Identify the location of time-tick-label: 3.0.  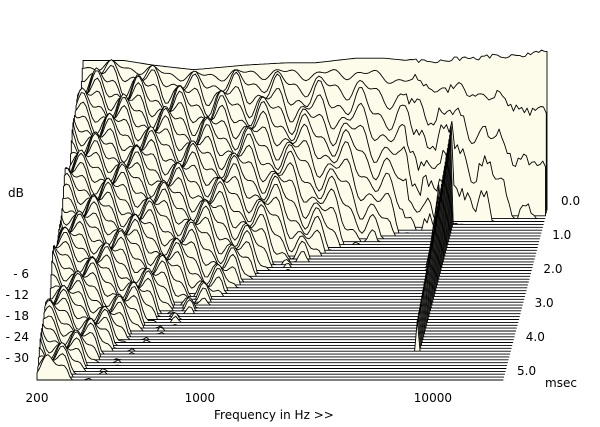
(544, 303).